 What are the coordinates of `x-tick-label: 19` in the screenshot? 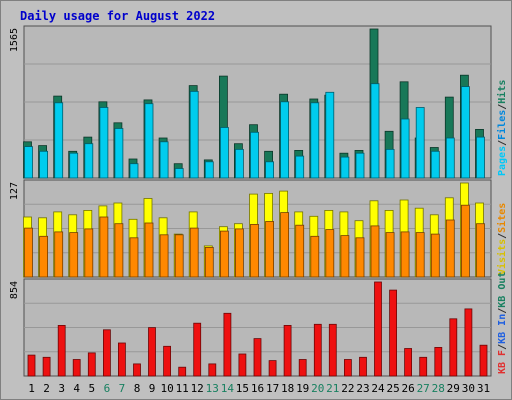 It's located at (302, 388).